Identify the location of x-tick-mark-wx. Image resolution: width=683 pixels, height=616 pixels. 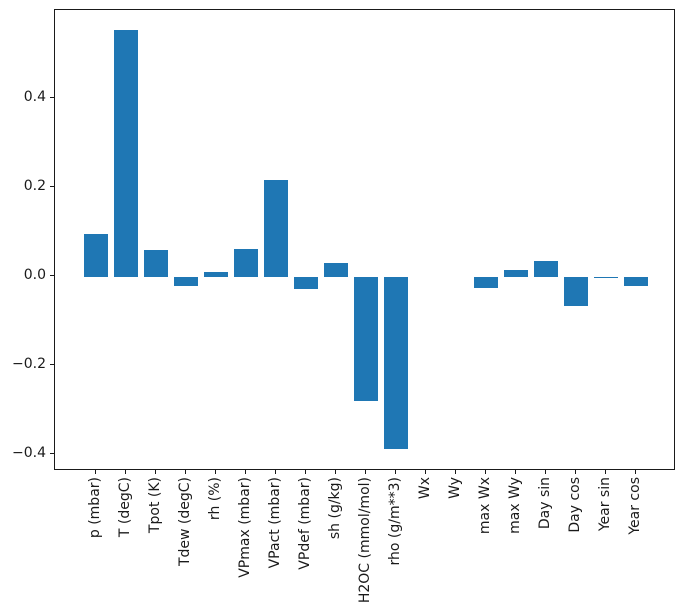
(425, 472).